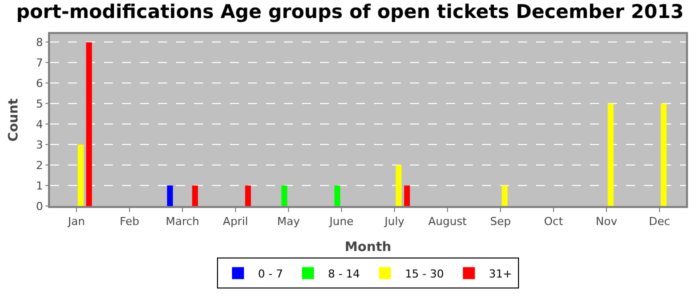 Image resolution: width=700 pixels, height=300 pixels. What do you see at coordinates (288, 221) in the screenshot?
I see `x-tick-label: May` at bounding box center [288, 221].